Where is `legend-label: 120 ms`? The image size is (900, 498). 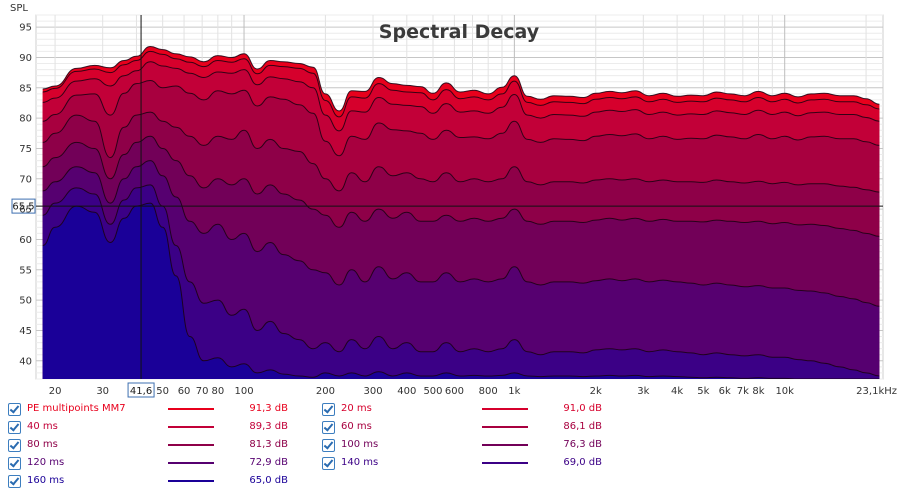 legend-label: 120 ms is located at coordinates (46, 462).